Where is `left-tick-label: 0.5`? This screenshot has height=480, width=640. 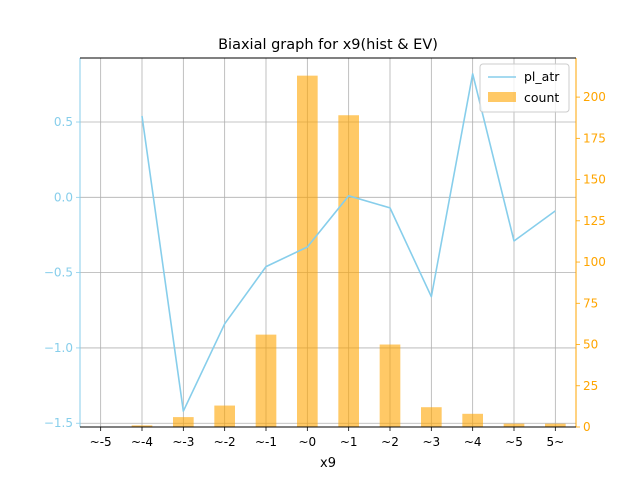
left-tick-label: 0.5 is located at coordinates (63, 122).